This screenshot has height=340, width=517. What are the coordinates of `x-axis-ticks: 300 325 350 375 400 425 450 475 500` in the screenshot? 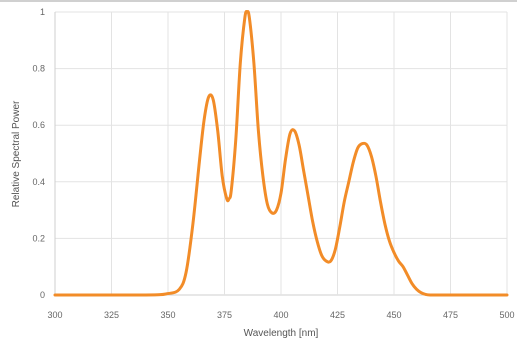 It's located at (280, 315).